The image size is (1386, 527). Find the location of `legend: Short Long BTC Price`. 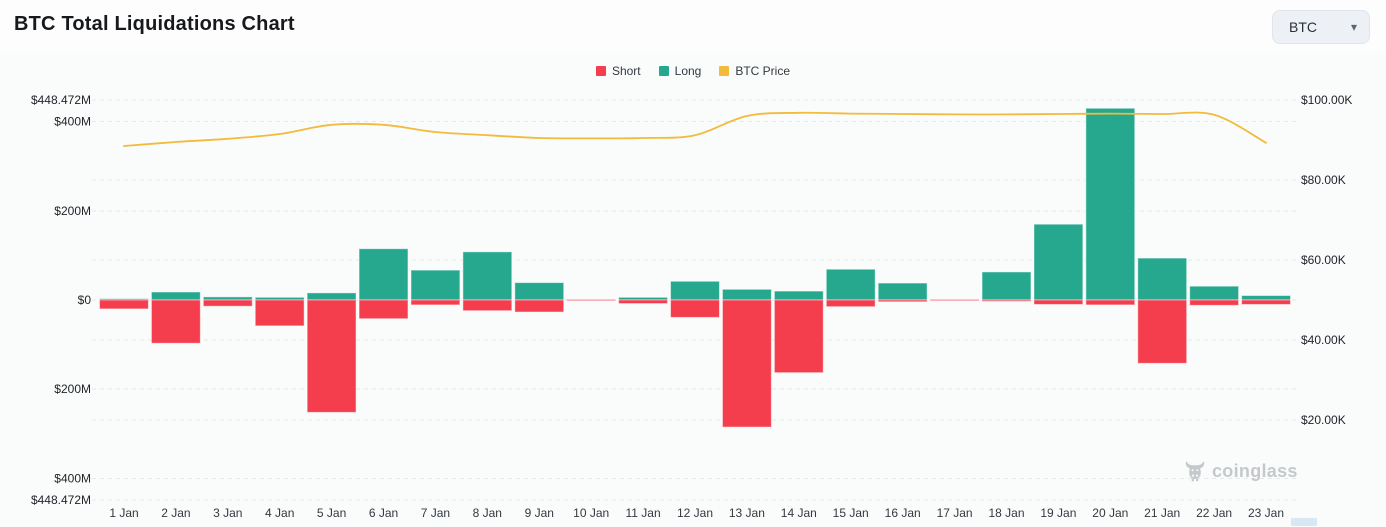

legend: Short Long BTC Price is located at coordinates (693, 71).